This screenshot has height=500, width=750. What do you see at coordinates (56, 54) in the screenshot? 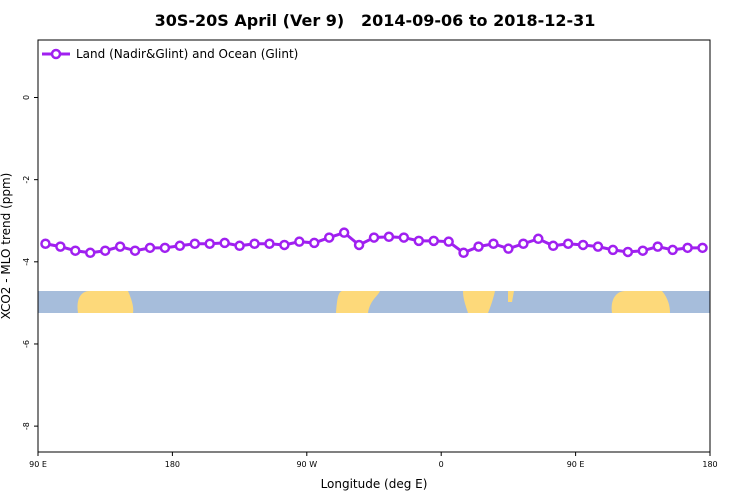
I see `legend-marker` at bounding box center [56, 54].